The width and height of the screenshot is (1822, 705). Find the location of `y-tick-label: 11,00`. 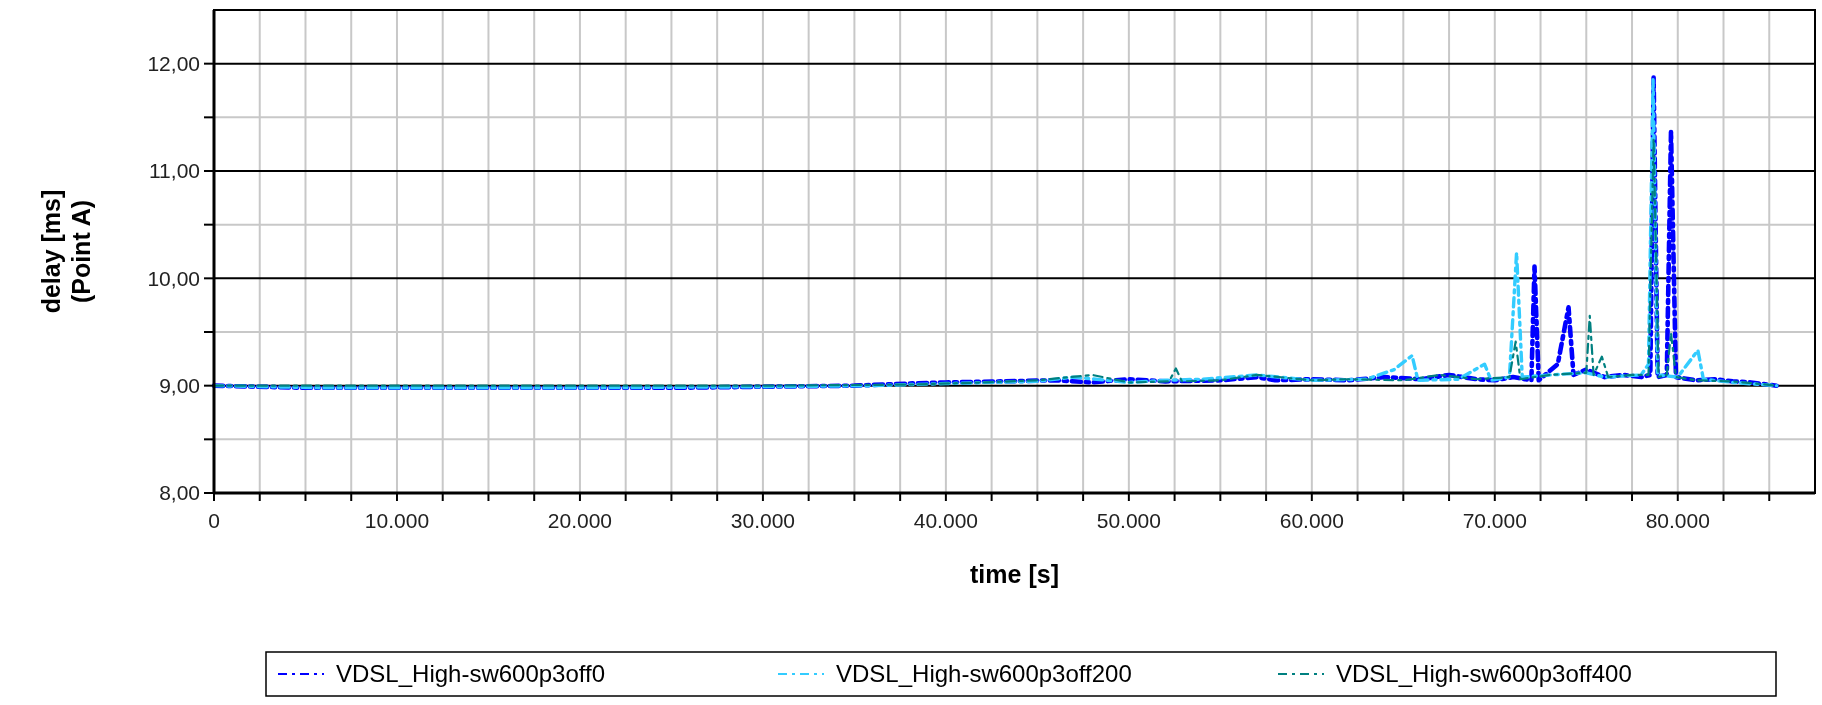

y-tick-label: 11,00 is located at coordinates (174, 171).